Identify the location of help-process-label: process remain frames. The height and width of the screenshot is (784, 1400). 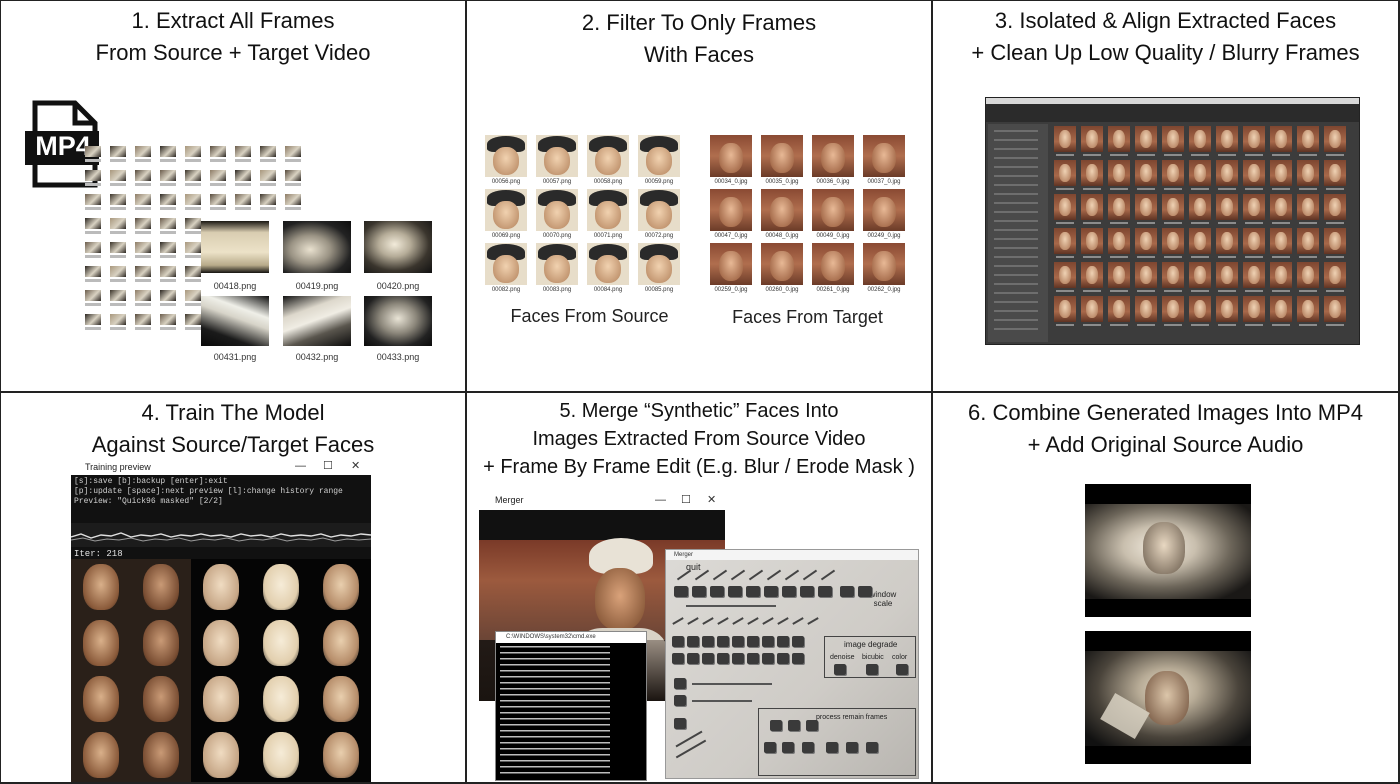
(852, 717).